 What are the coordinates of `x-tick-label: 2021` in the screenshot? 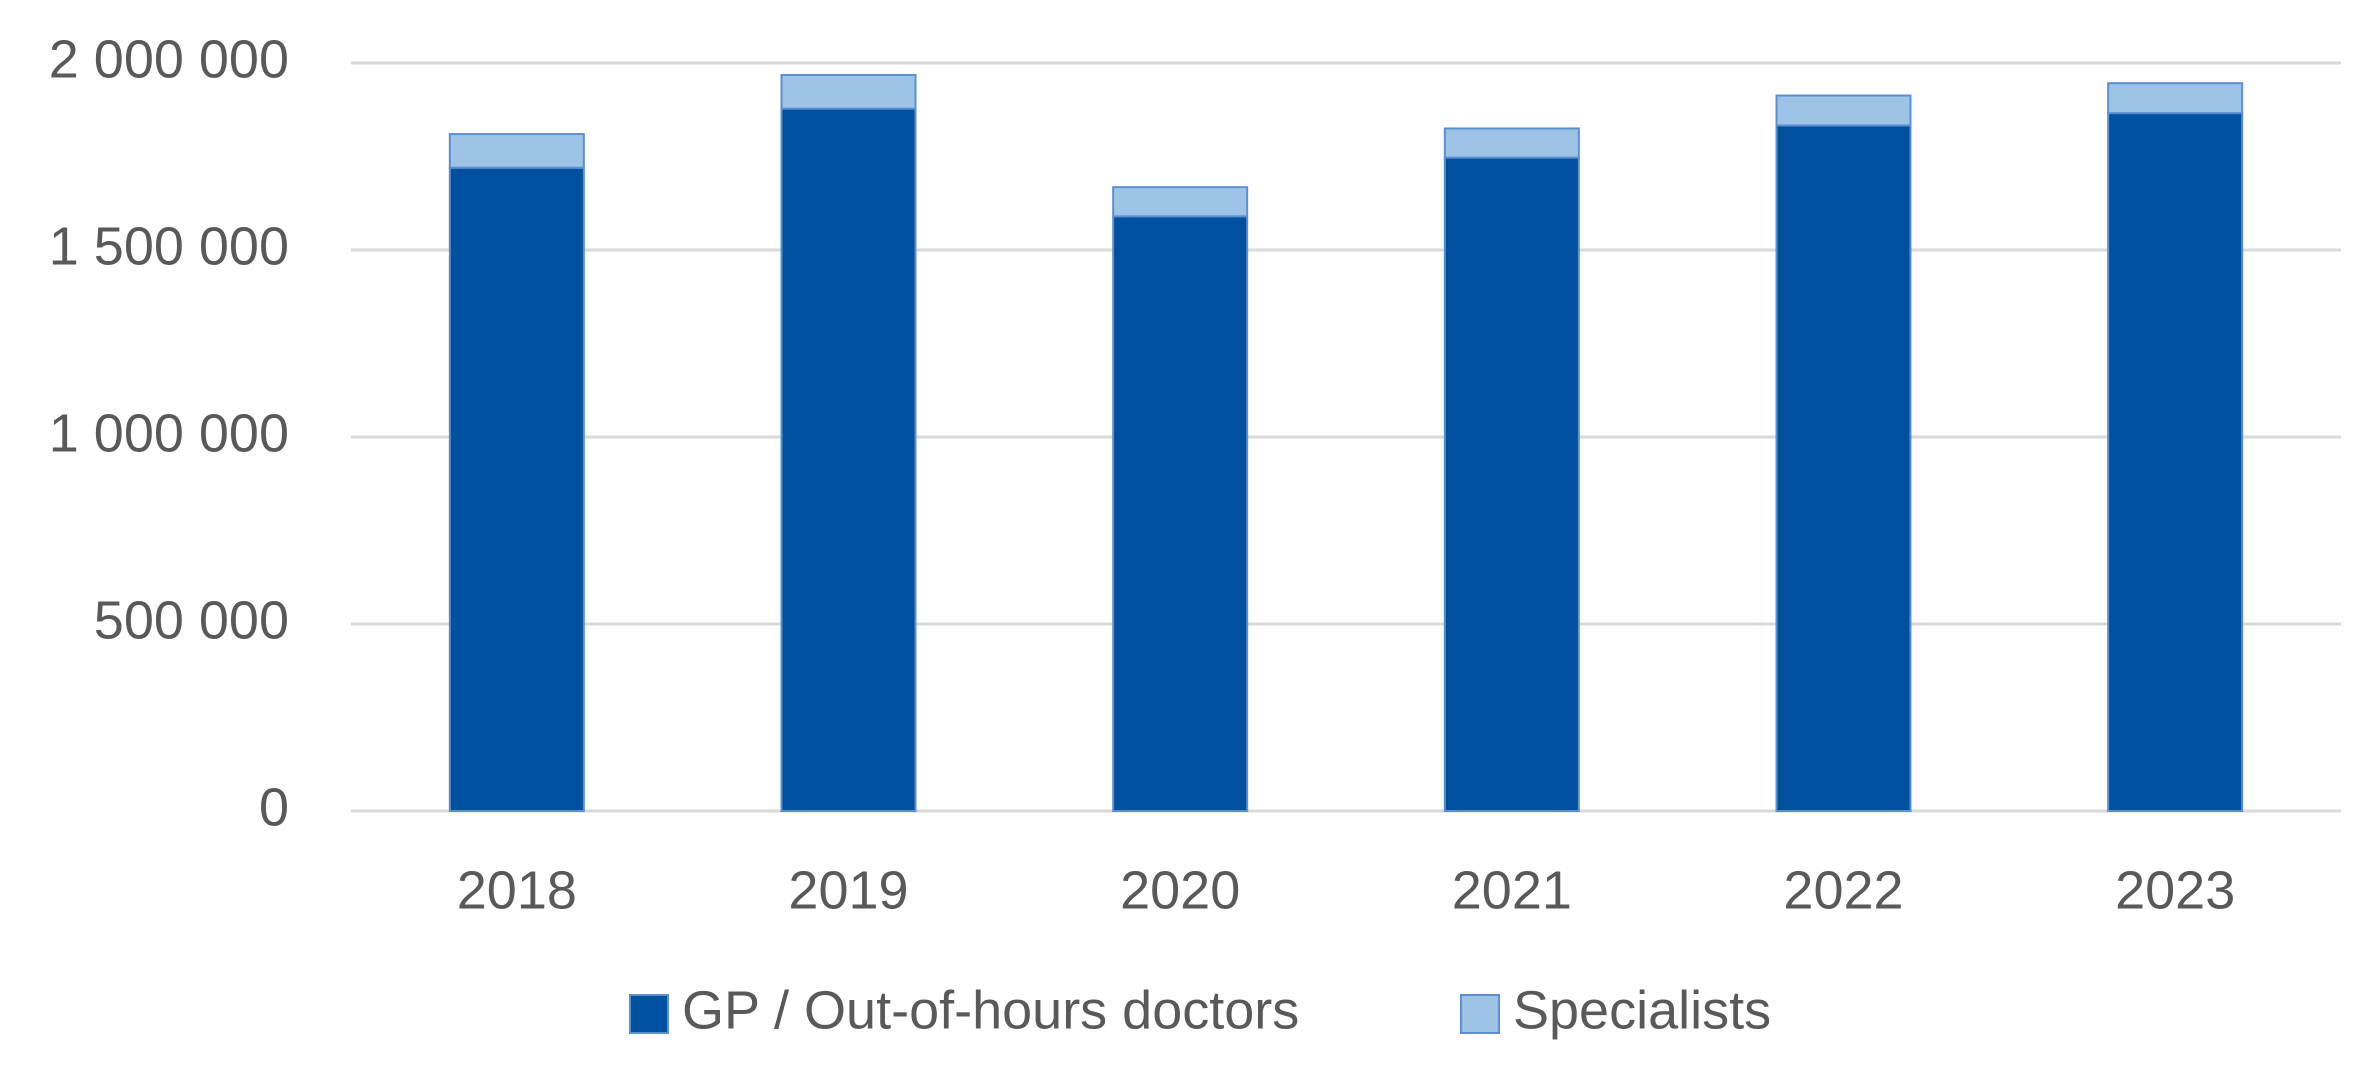 It's located at (1512, 890).